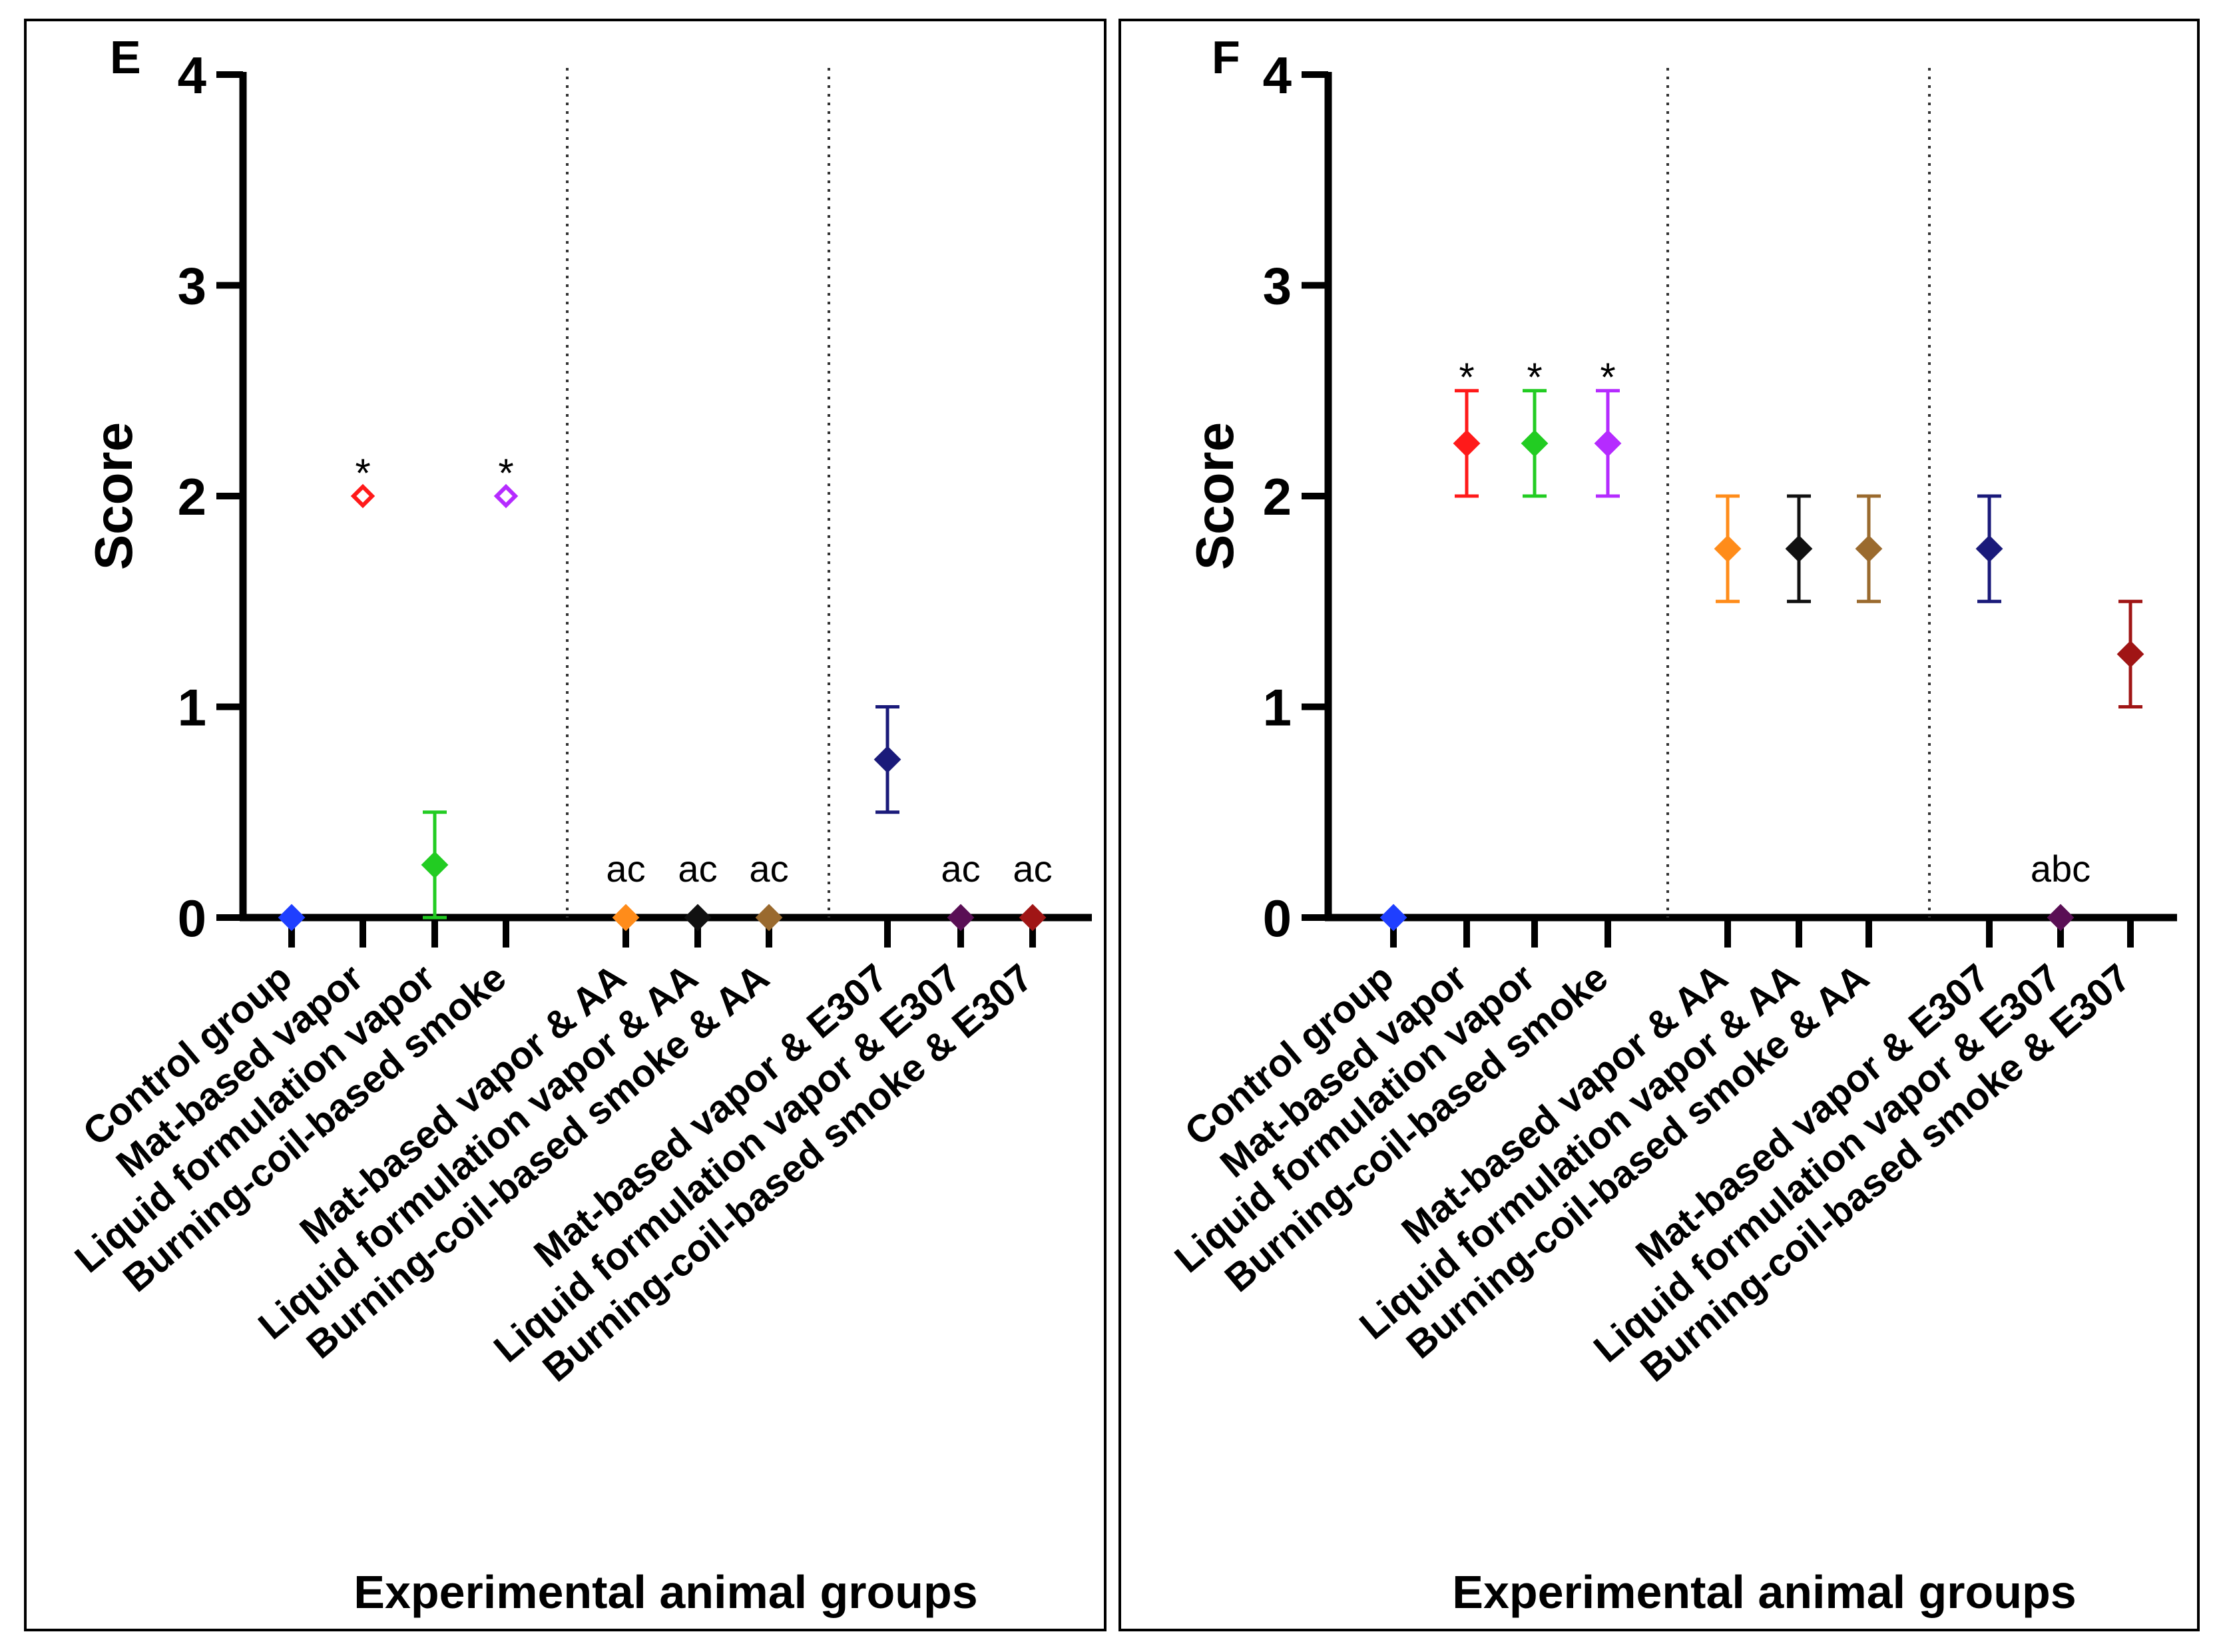 This screenshot has width=2217, height=1652. Describe the element at coordinates (1226, 57) in the screenshot. I see `panel-letter: F` at that location.